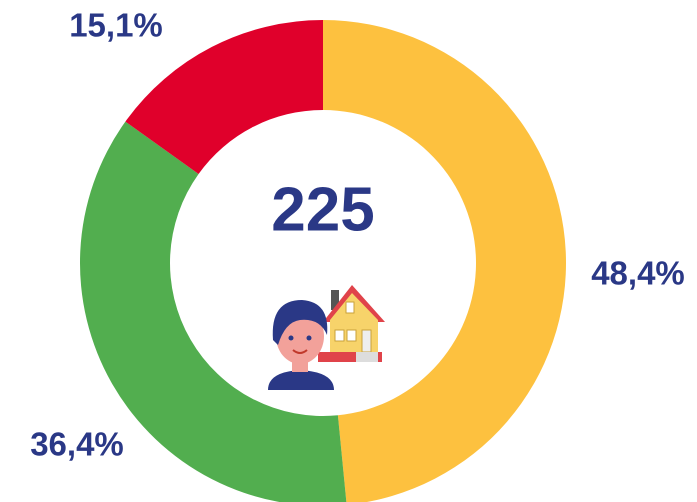 This screenshot has width=697, height=502. I want to click on door, so click(366, 341).